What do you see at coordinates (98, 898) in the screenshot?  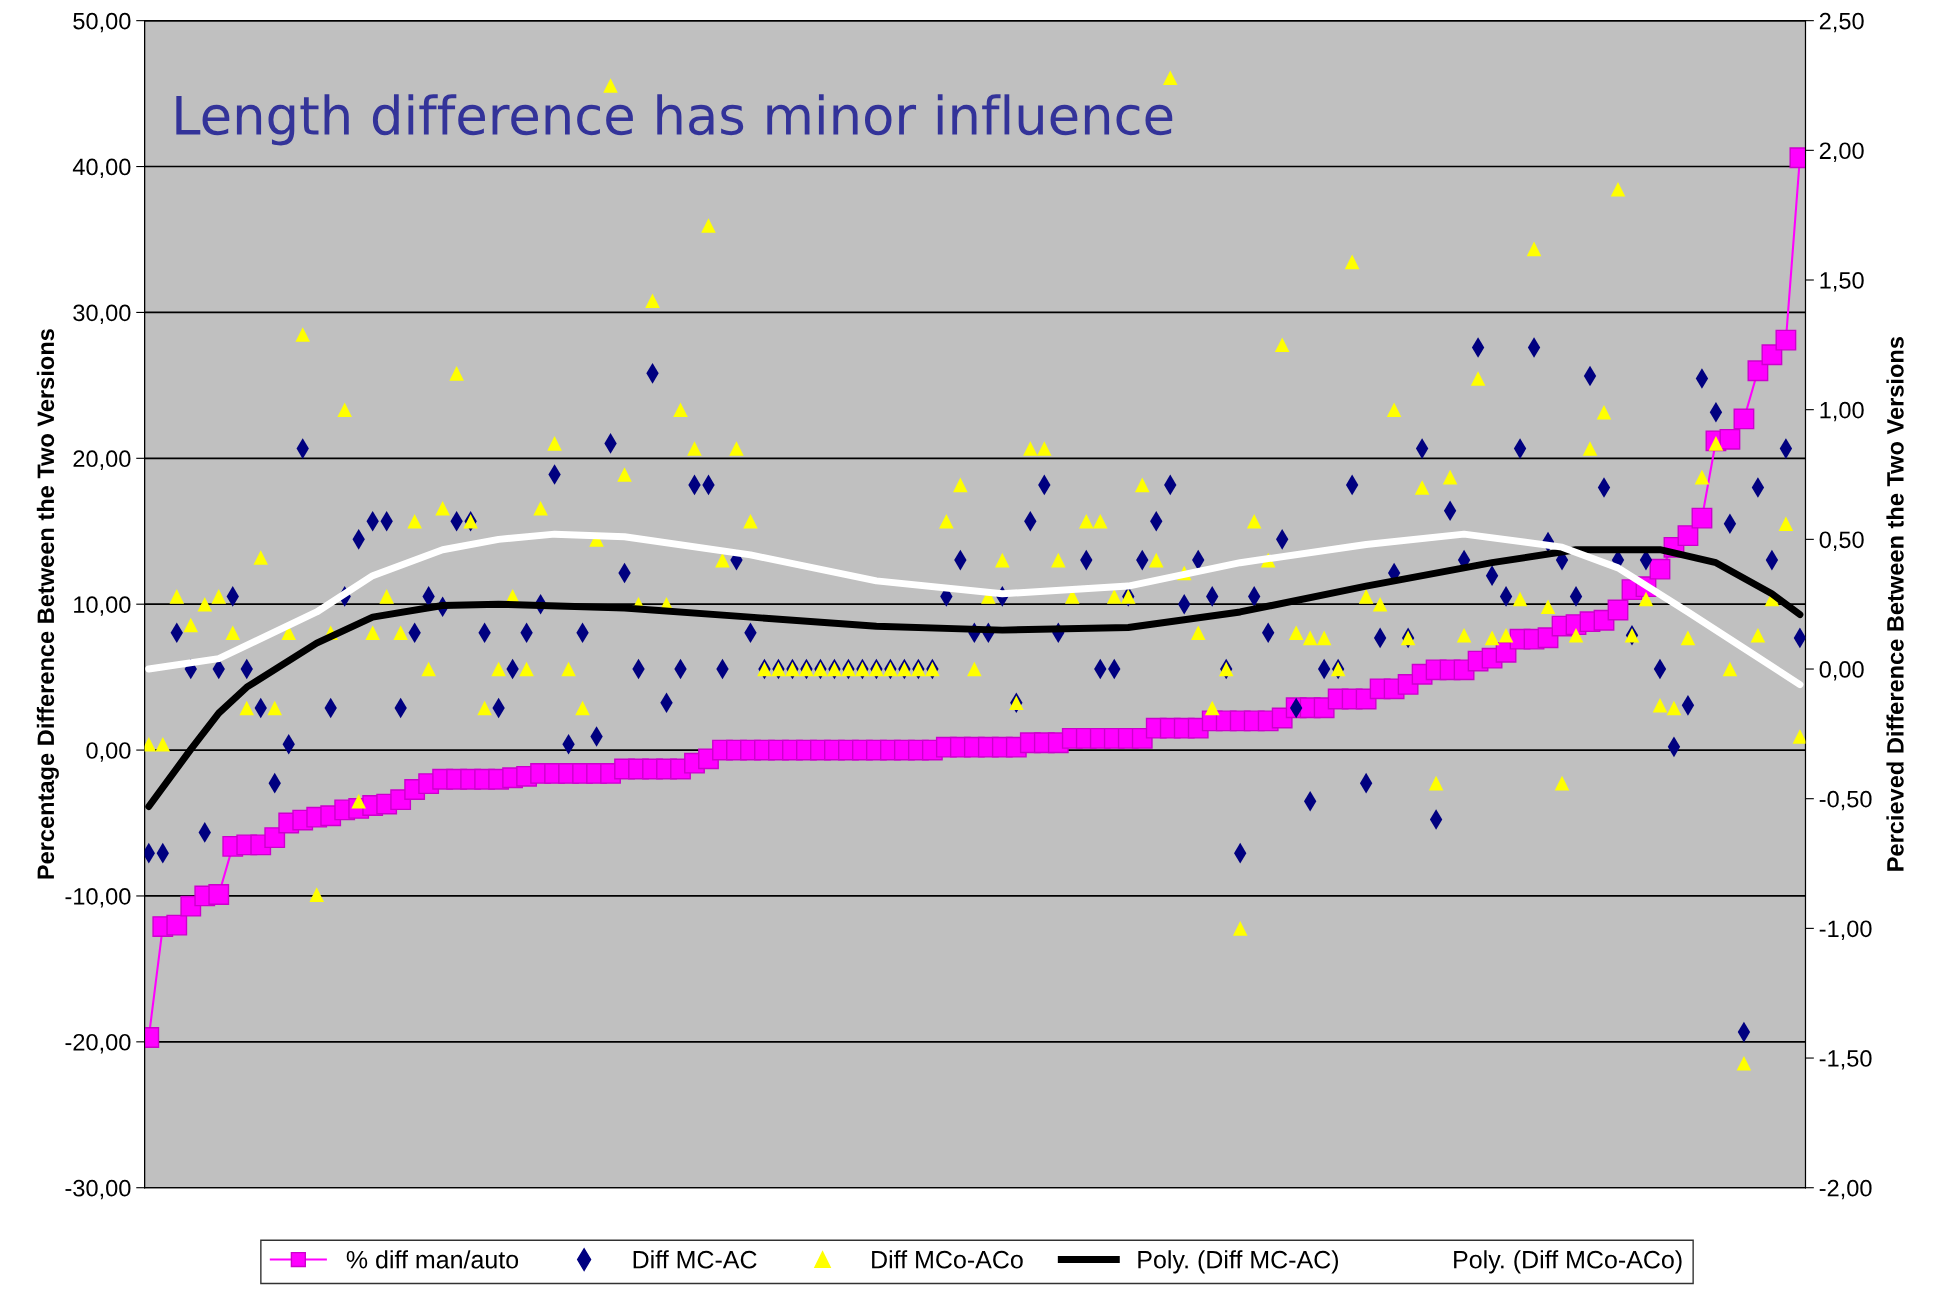 I see `y-tick-label: -10,00` at bounding box center [98, 898].